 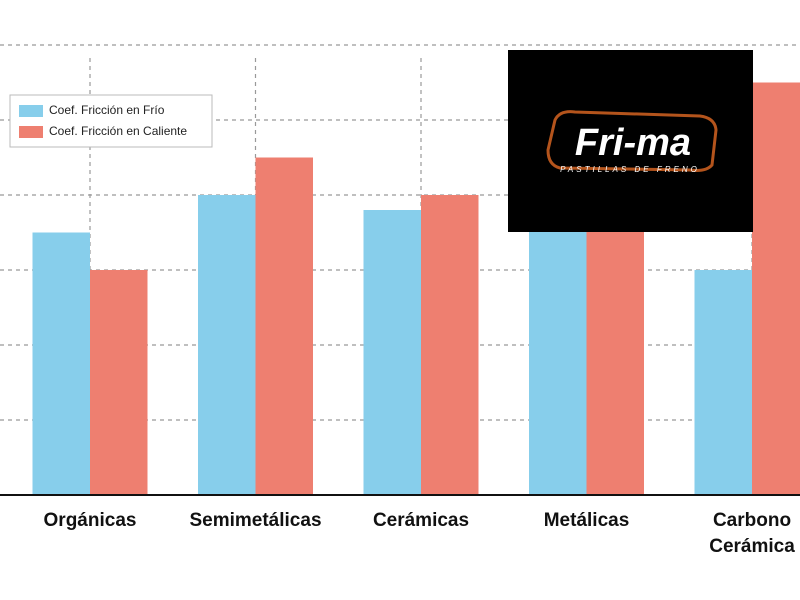 I want to click on logo-title: Fri-ma, so click(x=633, y=143).